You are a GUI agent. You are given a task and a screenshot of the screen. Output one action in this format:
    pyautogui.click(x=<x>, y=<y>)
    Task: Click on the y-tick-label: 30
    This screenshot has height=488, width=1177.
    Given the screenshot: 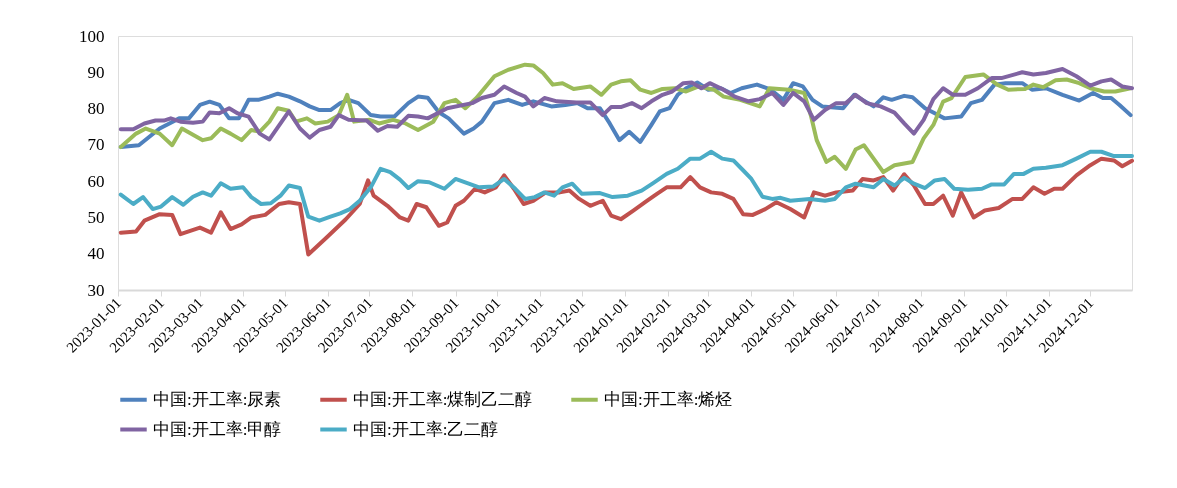 What is the action you would take?
    pyautogui.click(x=96, y=290)
    